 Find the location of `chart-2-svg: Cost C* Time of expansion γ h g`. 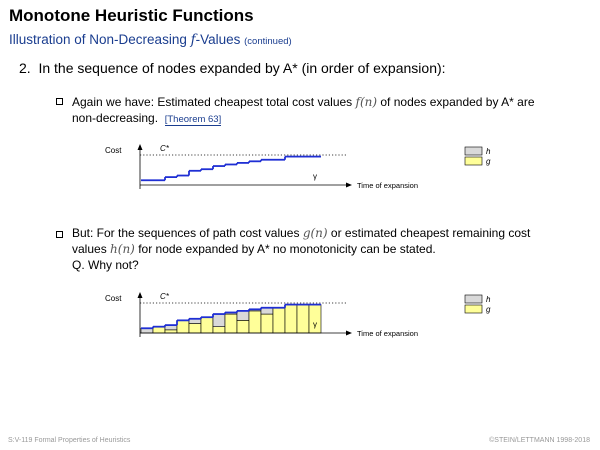

chart-2-svg: Cost C* Time of expansion γ h g is located at coordinates (298, 315).